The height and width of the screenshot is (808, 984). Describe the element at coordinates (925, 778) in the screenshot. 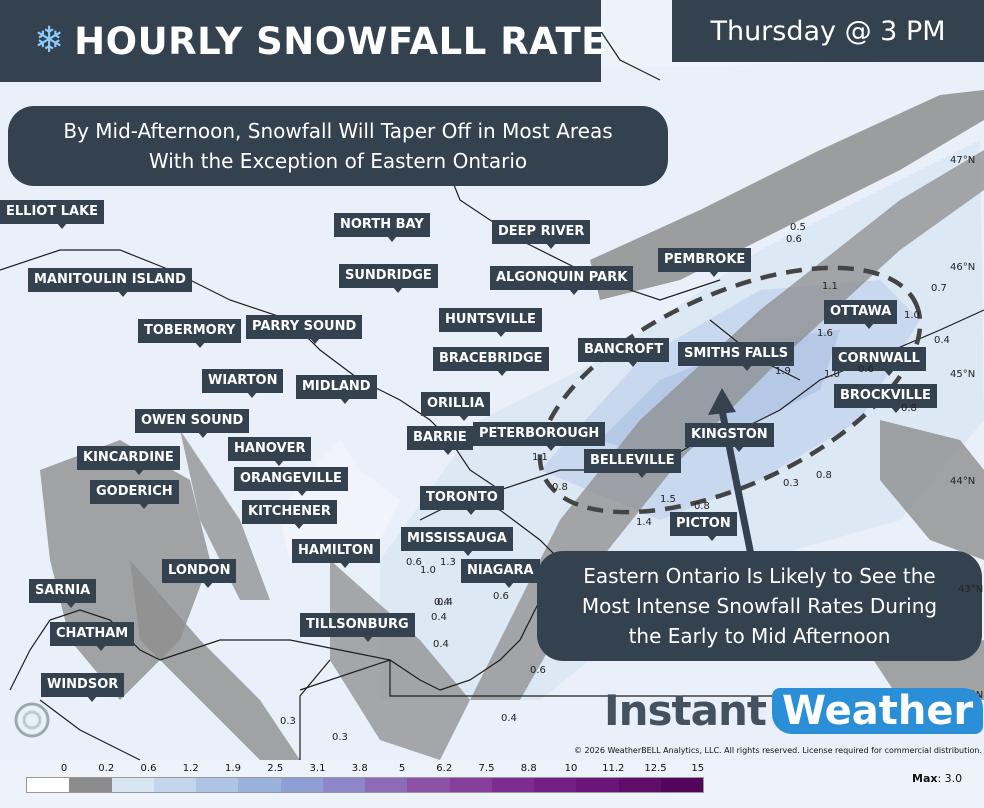

I see `max-label: Max` at that location.